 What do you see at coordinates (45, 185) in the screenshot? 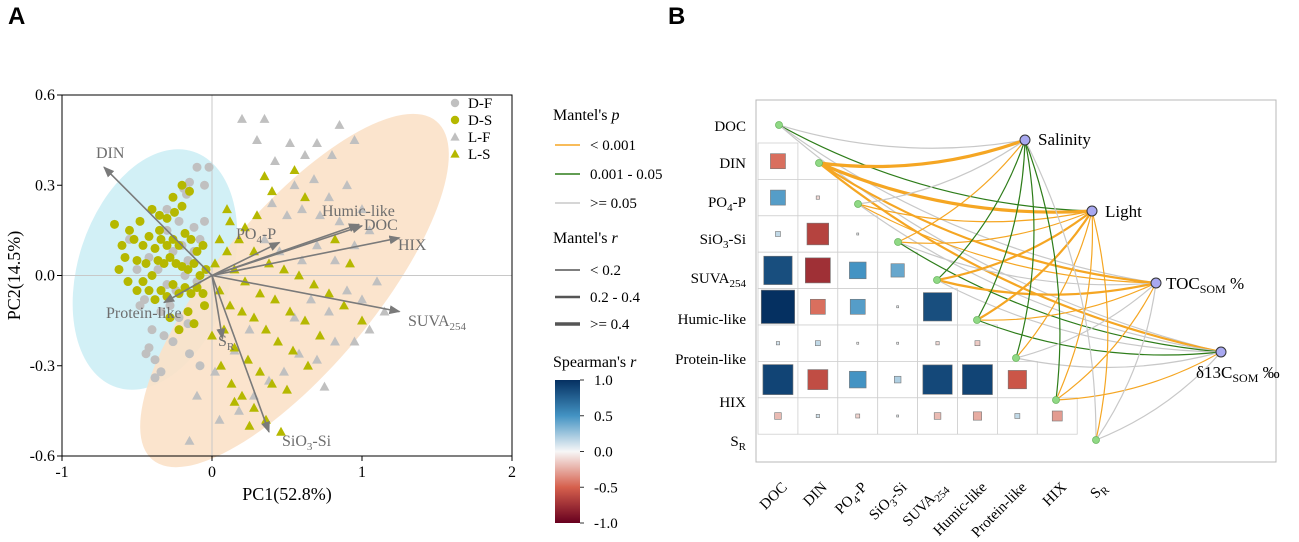
I see `y-tick-label: 0.3` at bounding box center [45, 185].